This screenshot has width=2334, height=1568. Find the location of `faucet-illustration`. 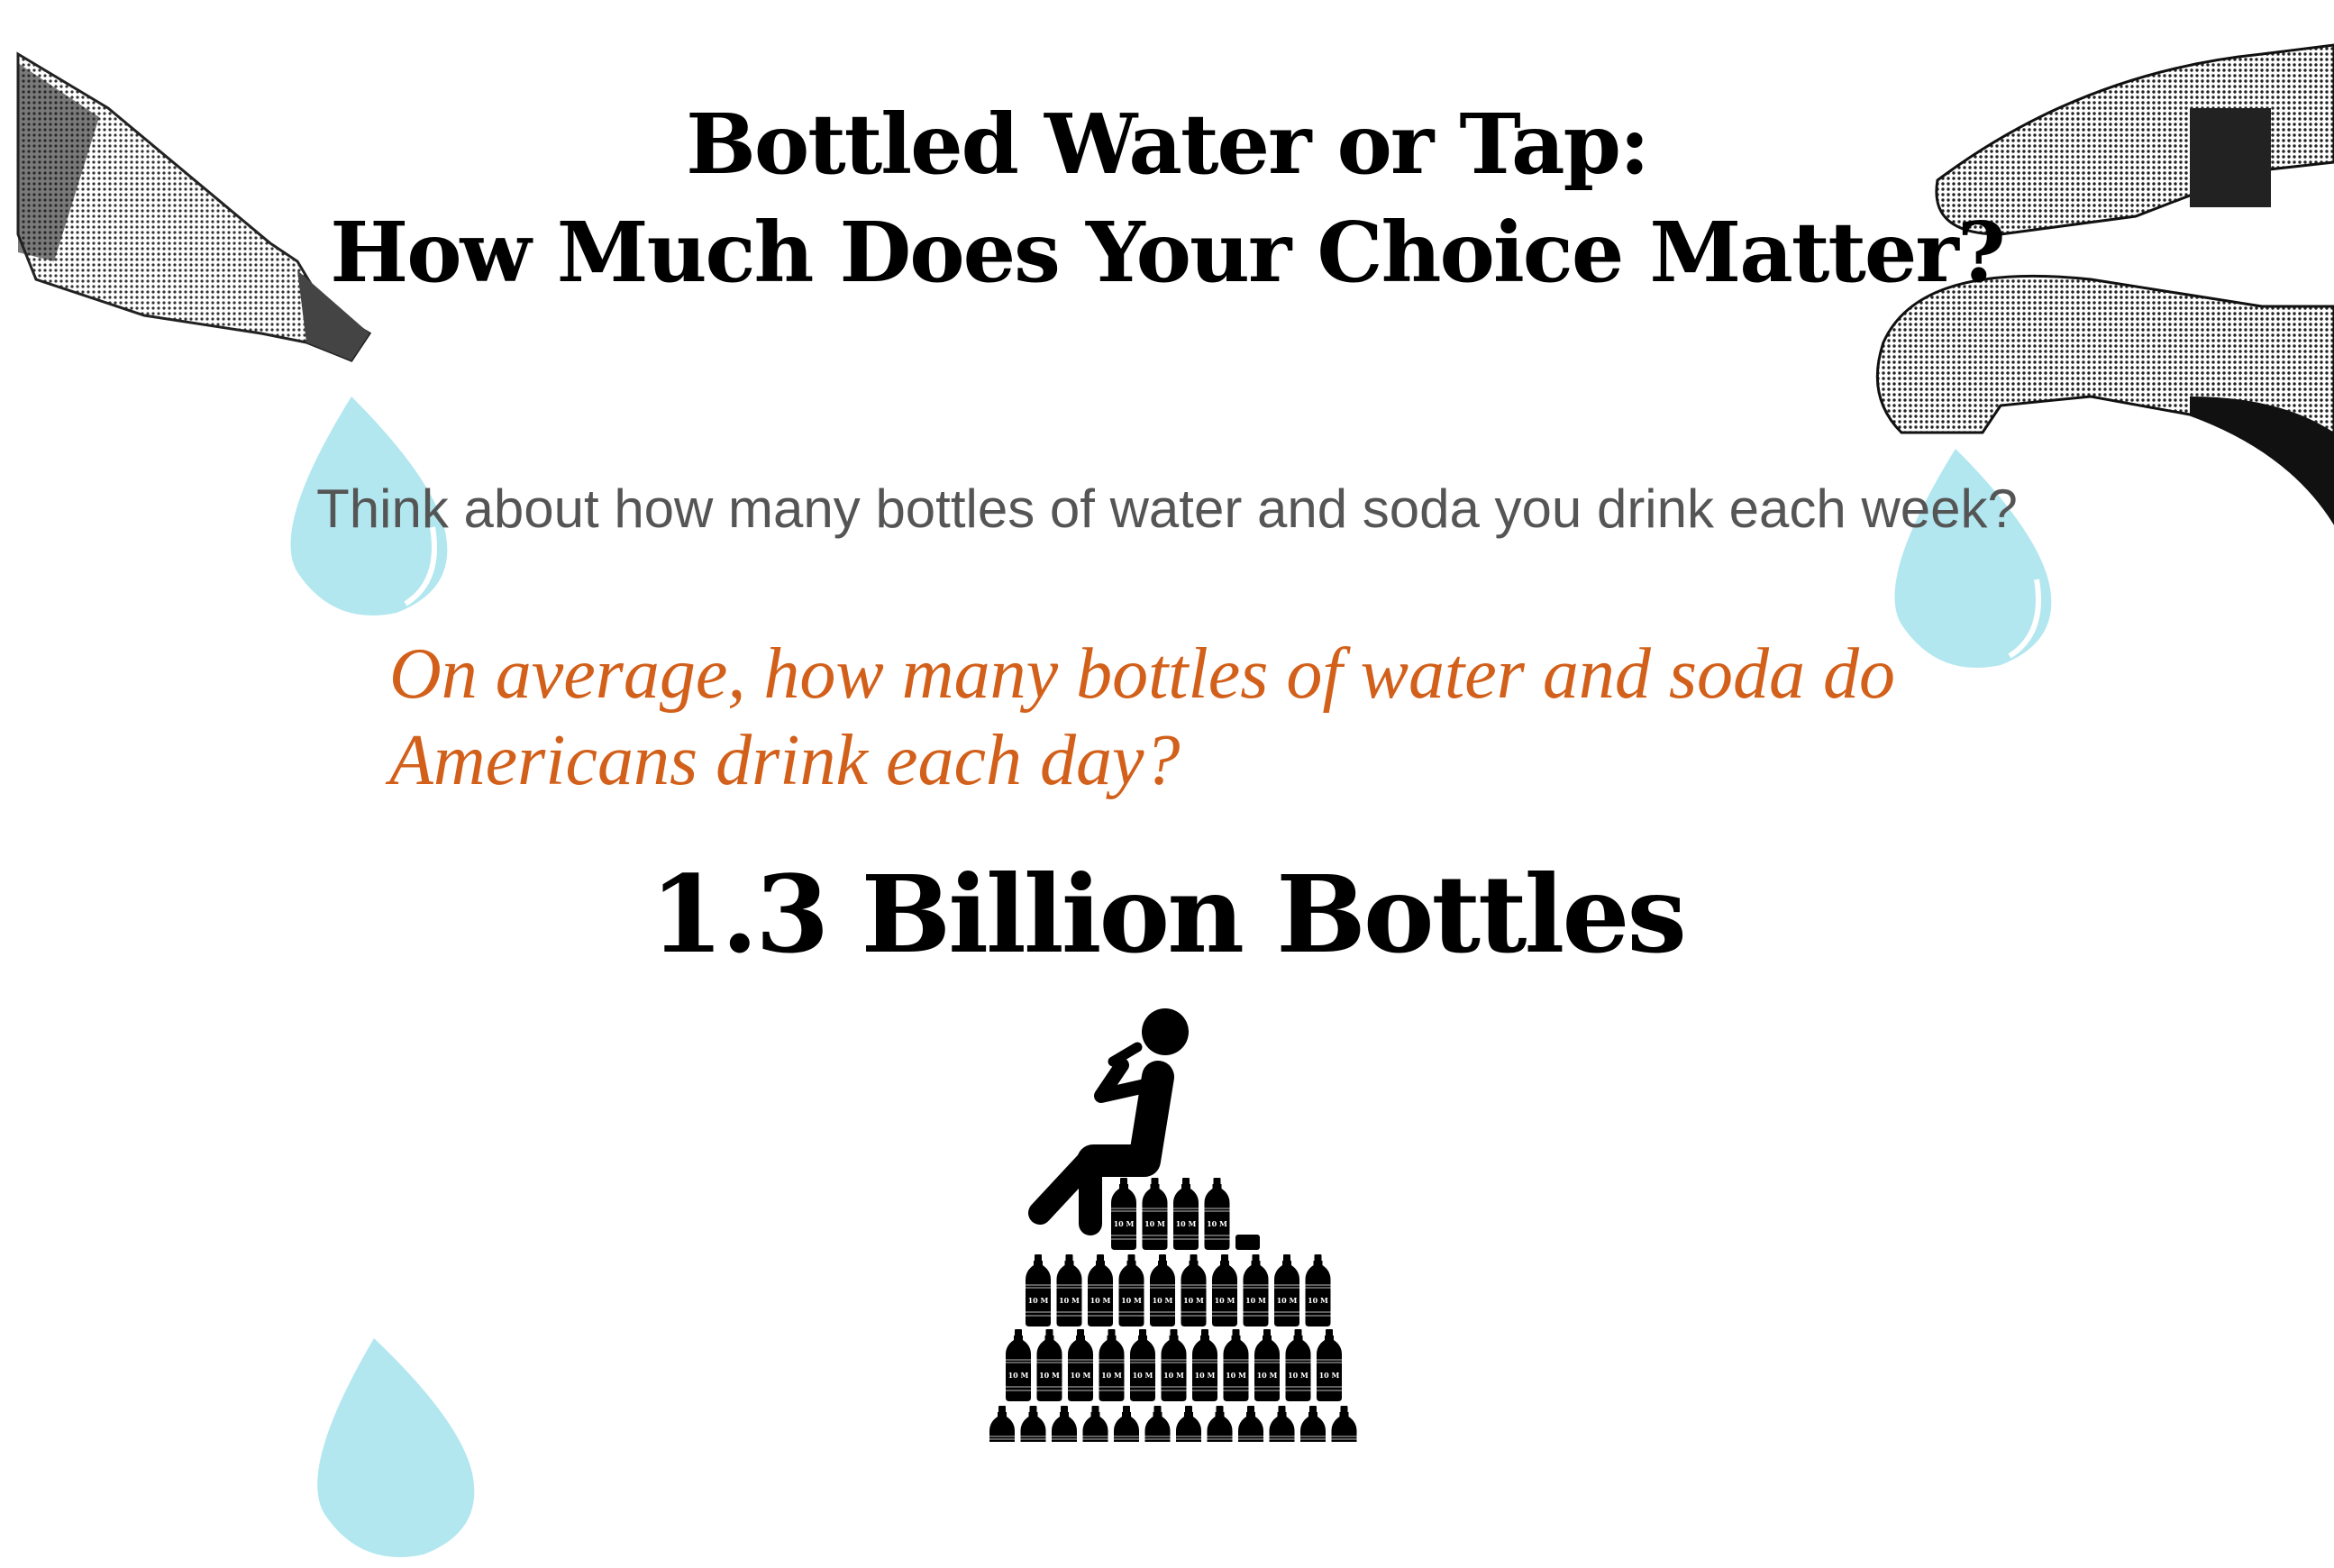

faucet-illustration is located at coordinates (2105, 284).